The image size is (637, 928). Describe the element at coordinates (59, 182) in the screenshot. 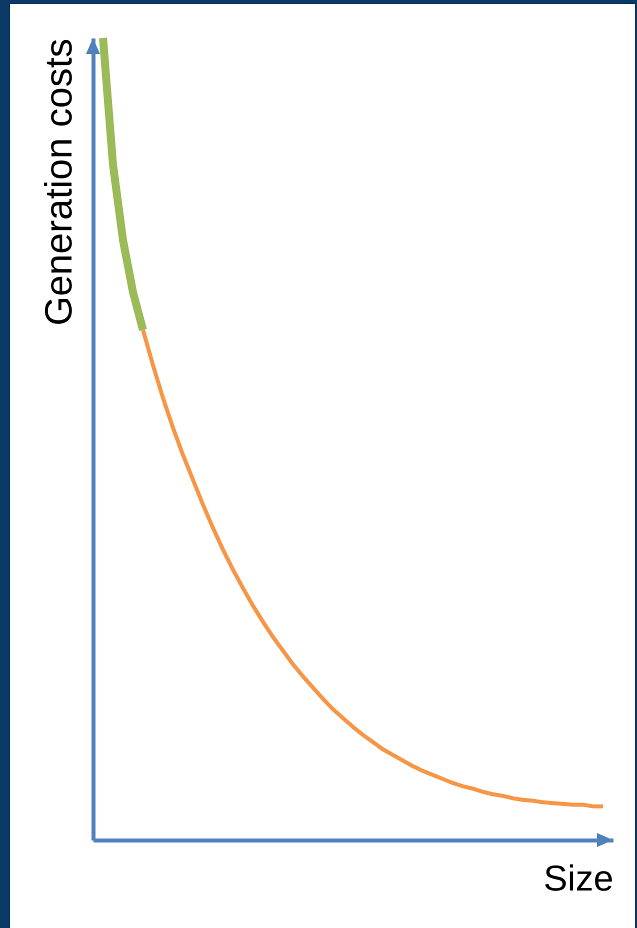

I see `y-axis-title: Generation costs` at that location.